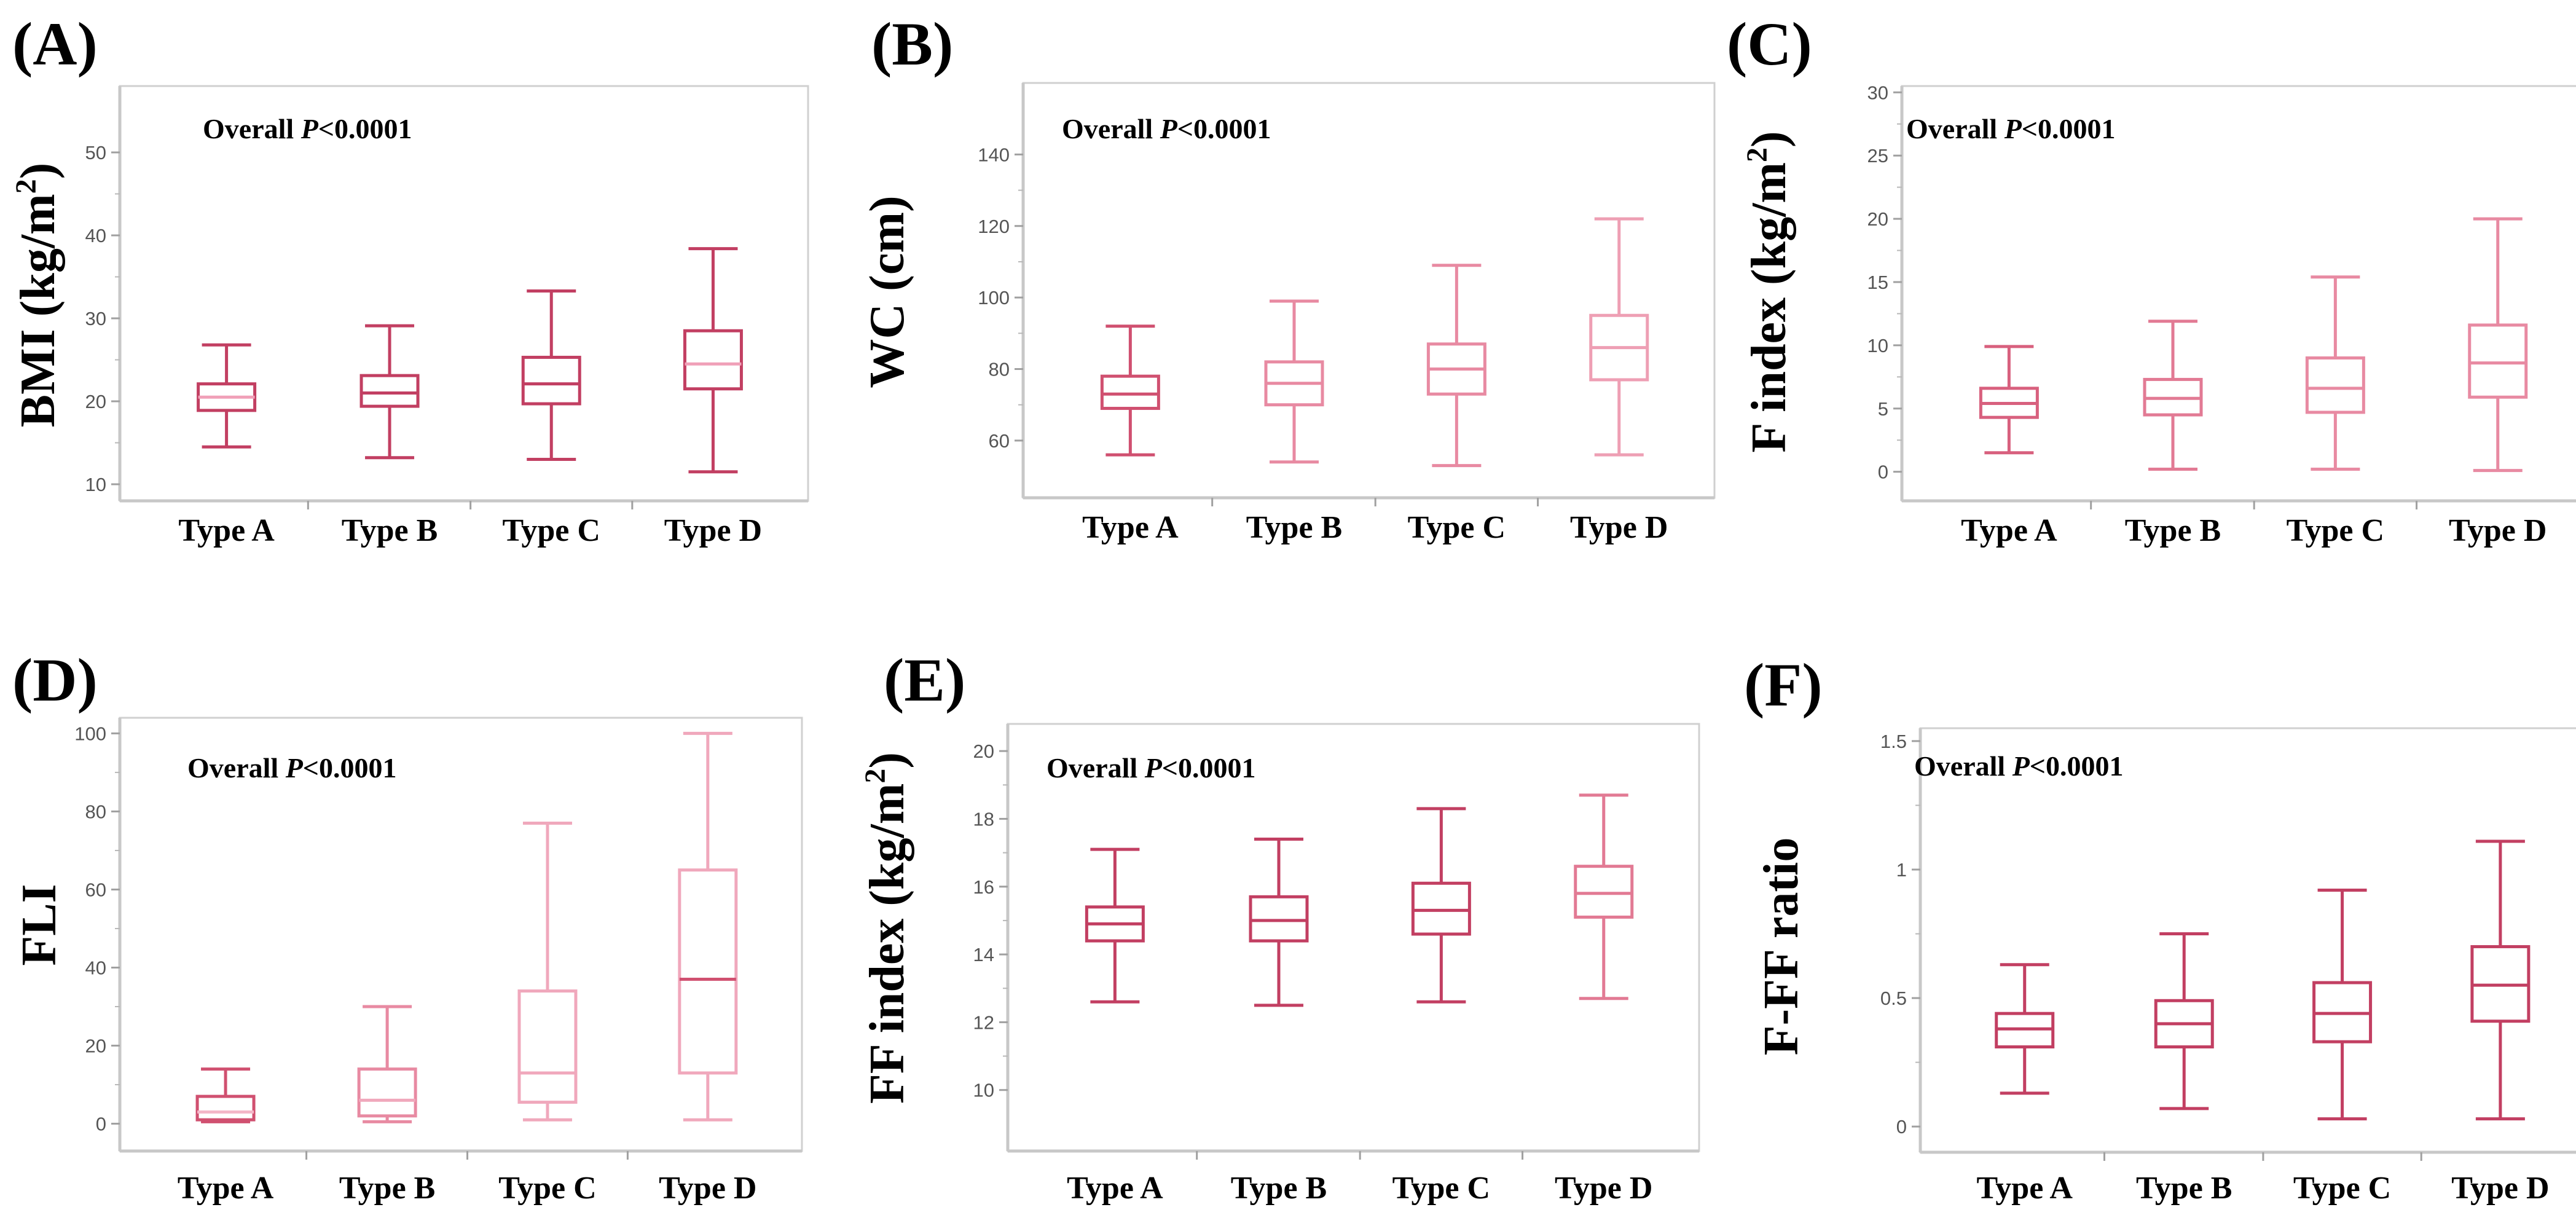 Image resolution: width=2576 pixels, height=1226 pixels. I want to click on panel-label: (E), so click(924, 680).